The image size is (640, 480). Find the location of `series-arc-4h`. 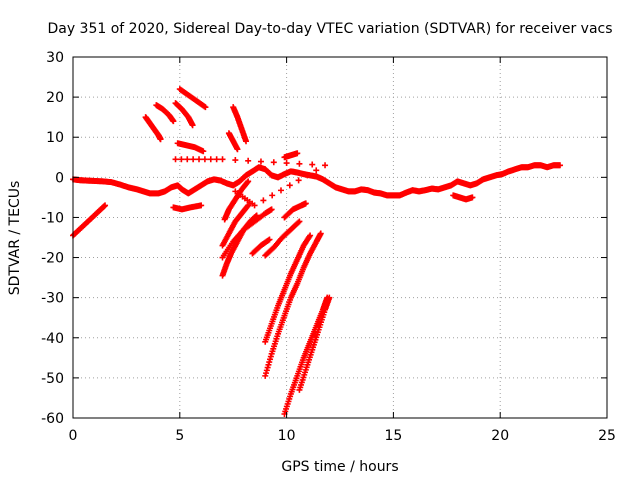

series-arc-4h is located at coordinates (165, 113).